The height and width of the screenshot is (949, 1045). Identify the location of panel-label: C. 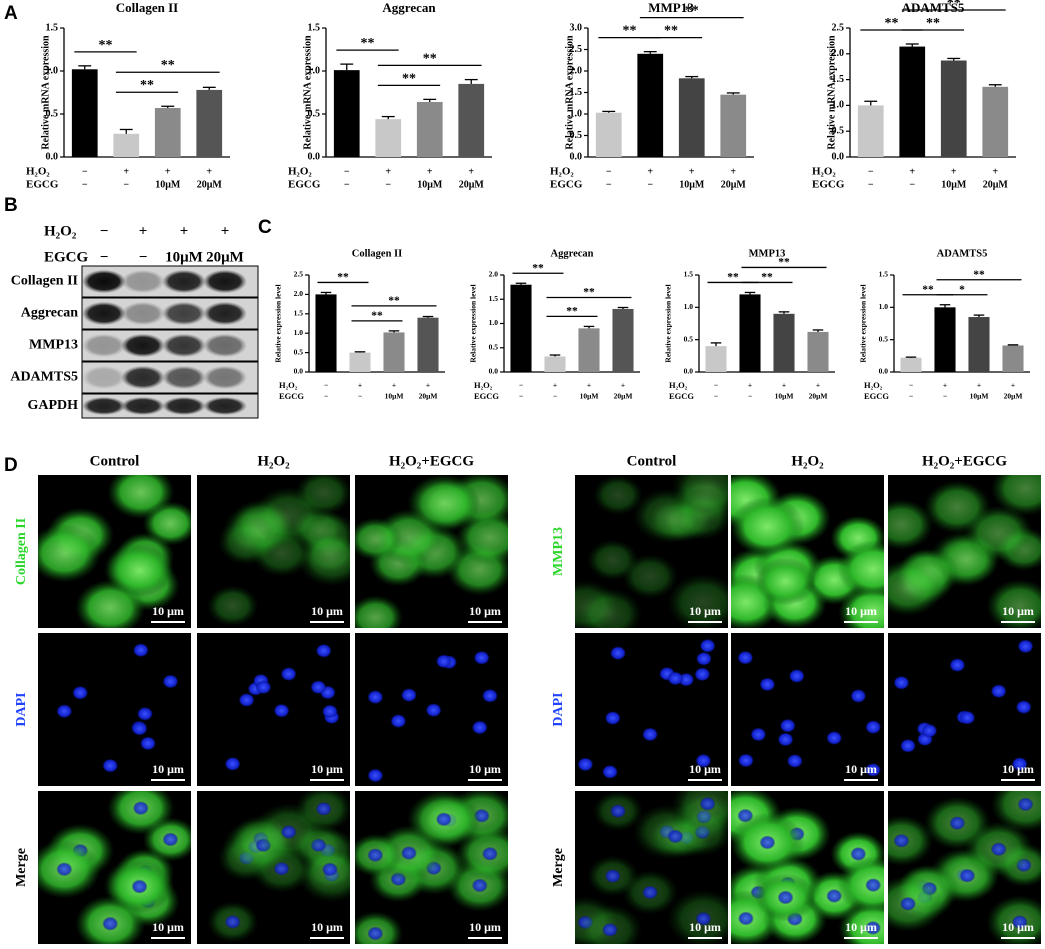
(265, 227).